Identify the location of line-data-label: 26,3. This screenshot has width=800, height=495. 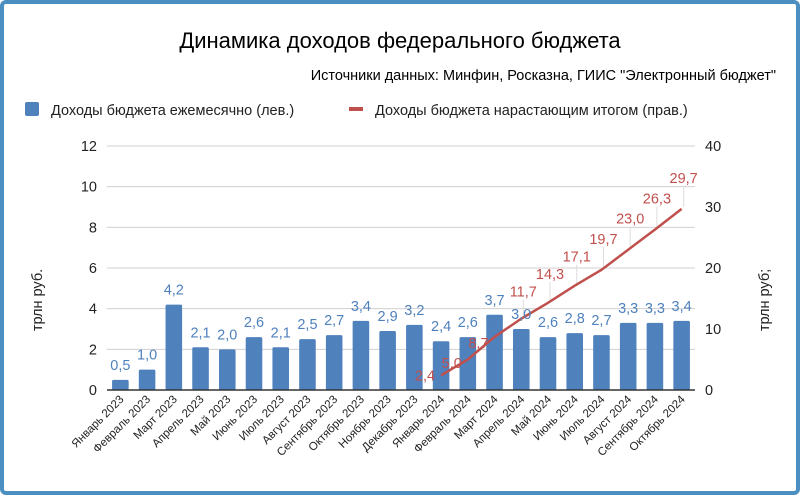
(657, 200).